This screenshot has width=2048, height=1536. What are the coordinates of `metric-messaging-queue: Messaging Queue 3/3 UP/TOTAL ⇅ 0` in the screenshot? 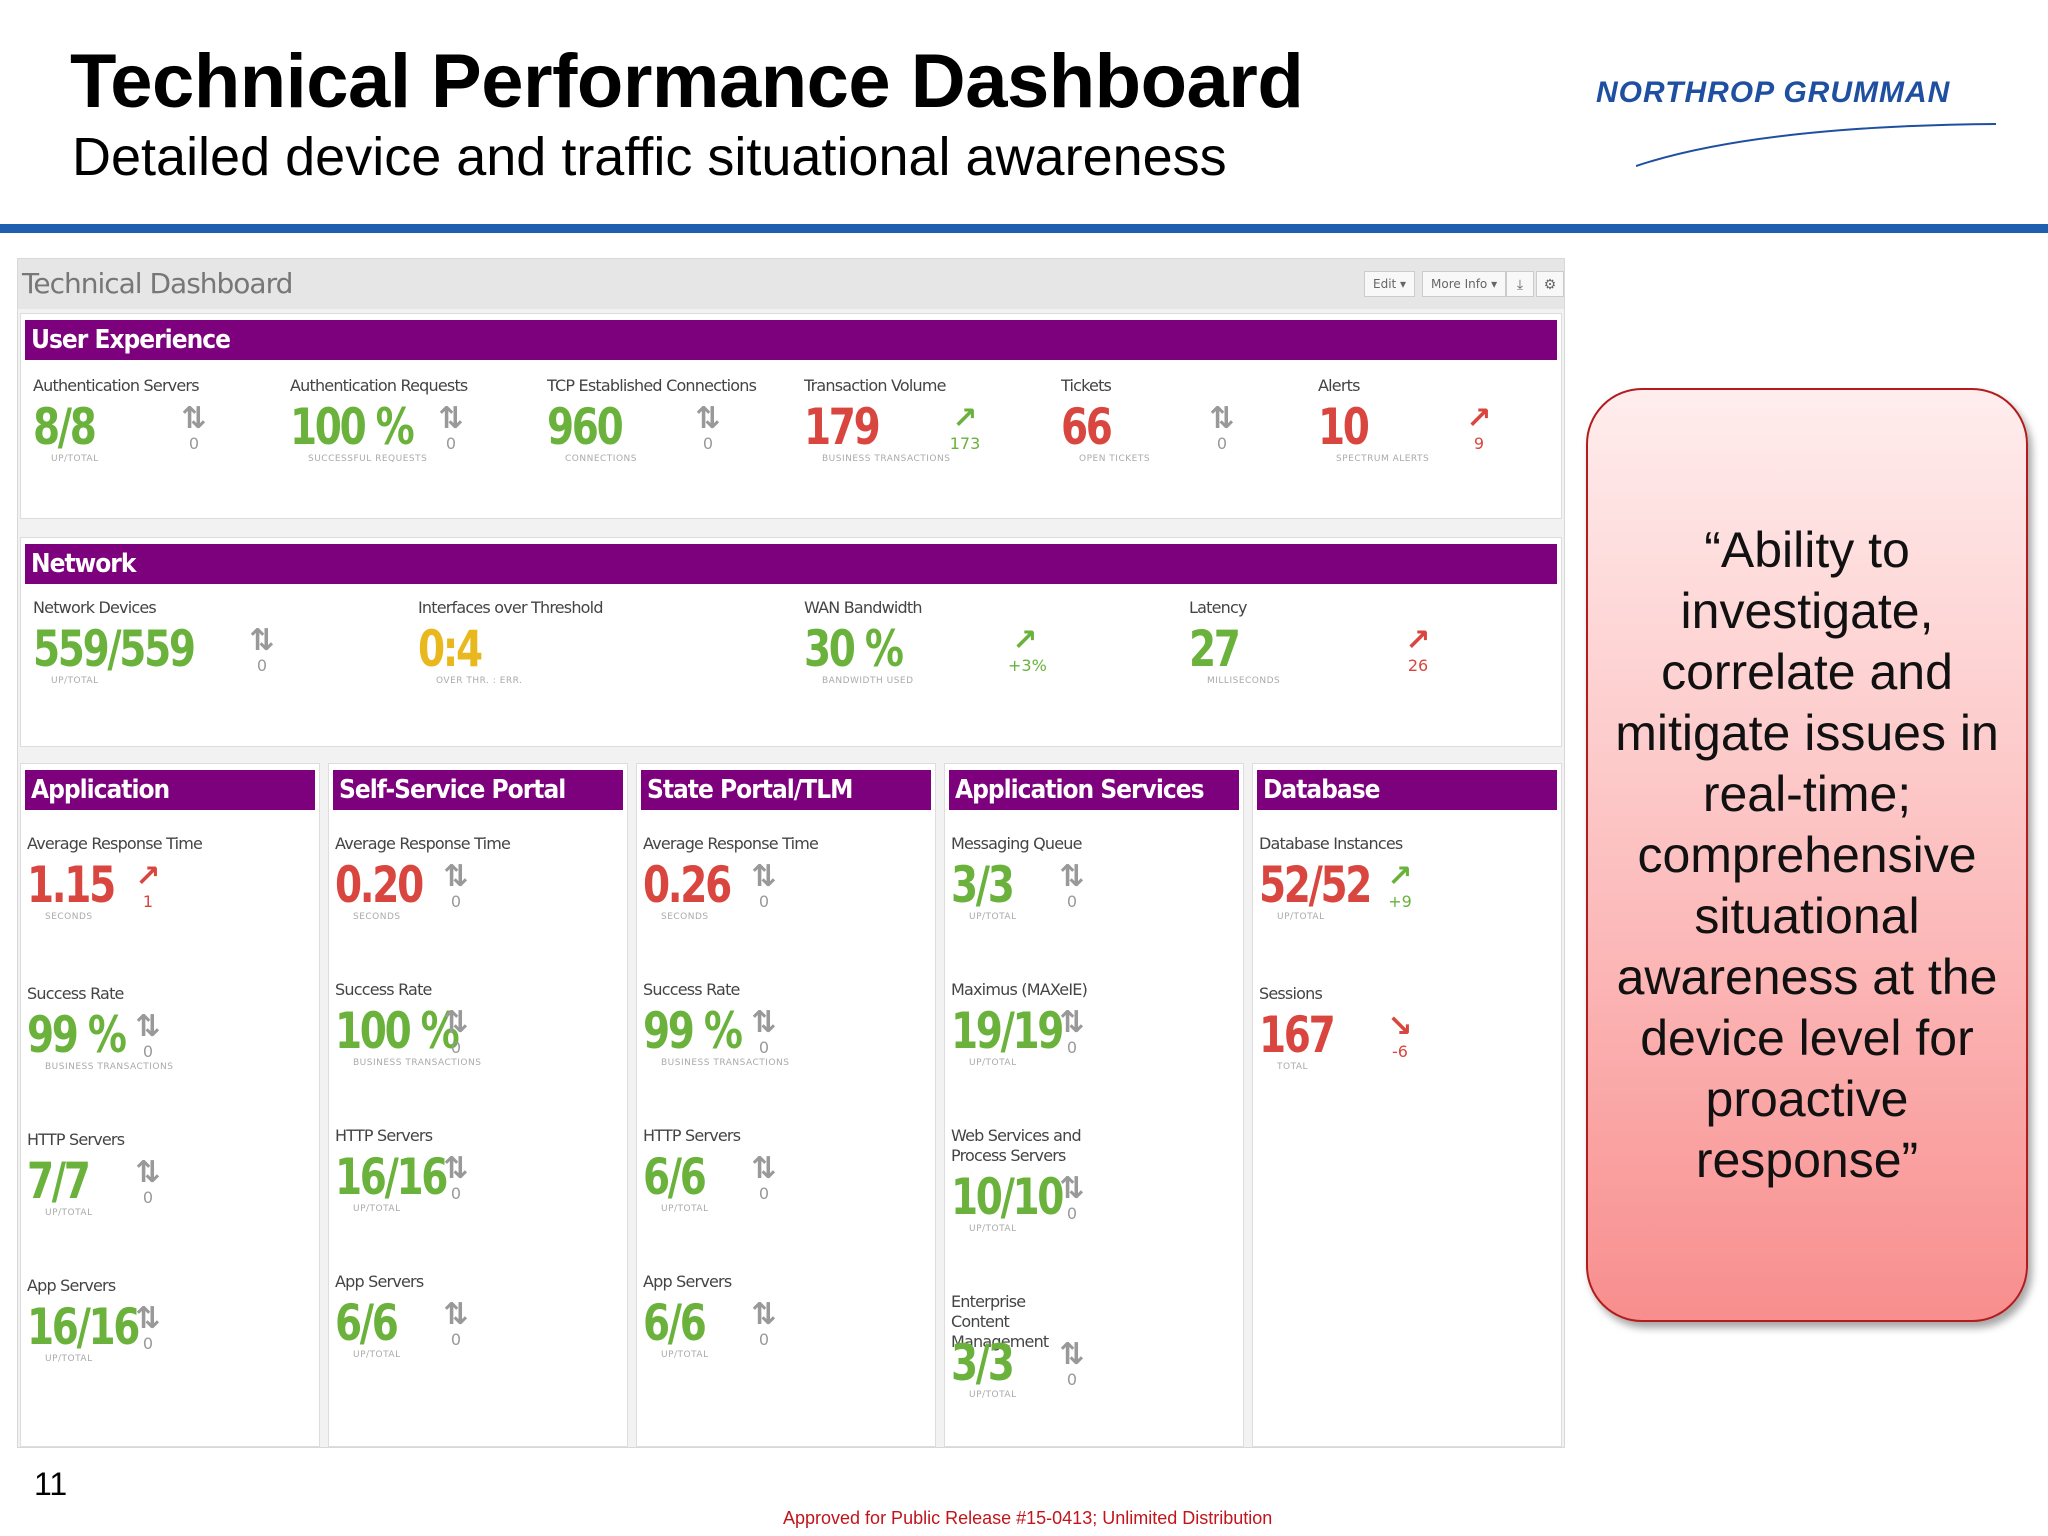 It's located at (1070, 894).